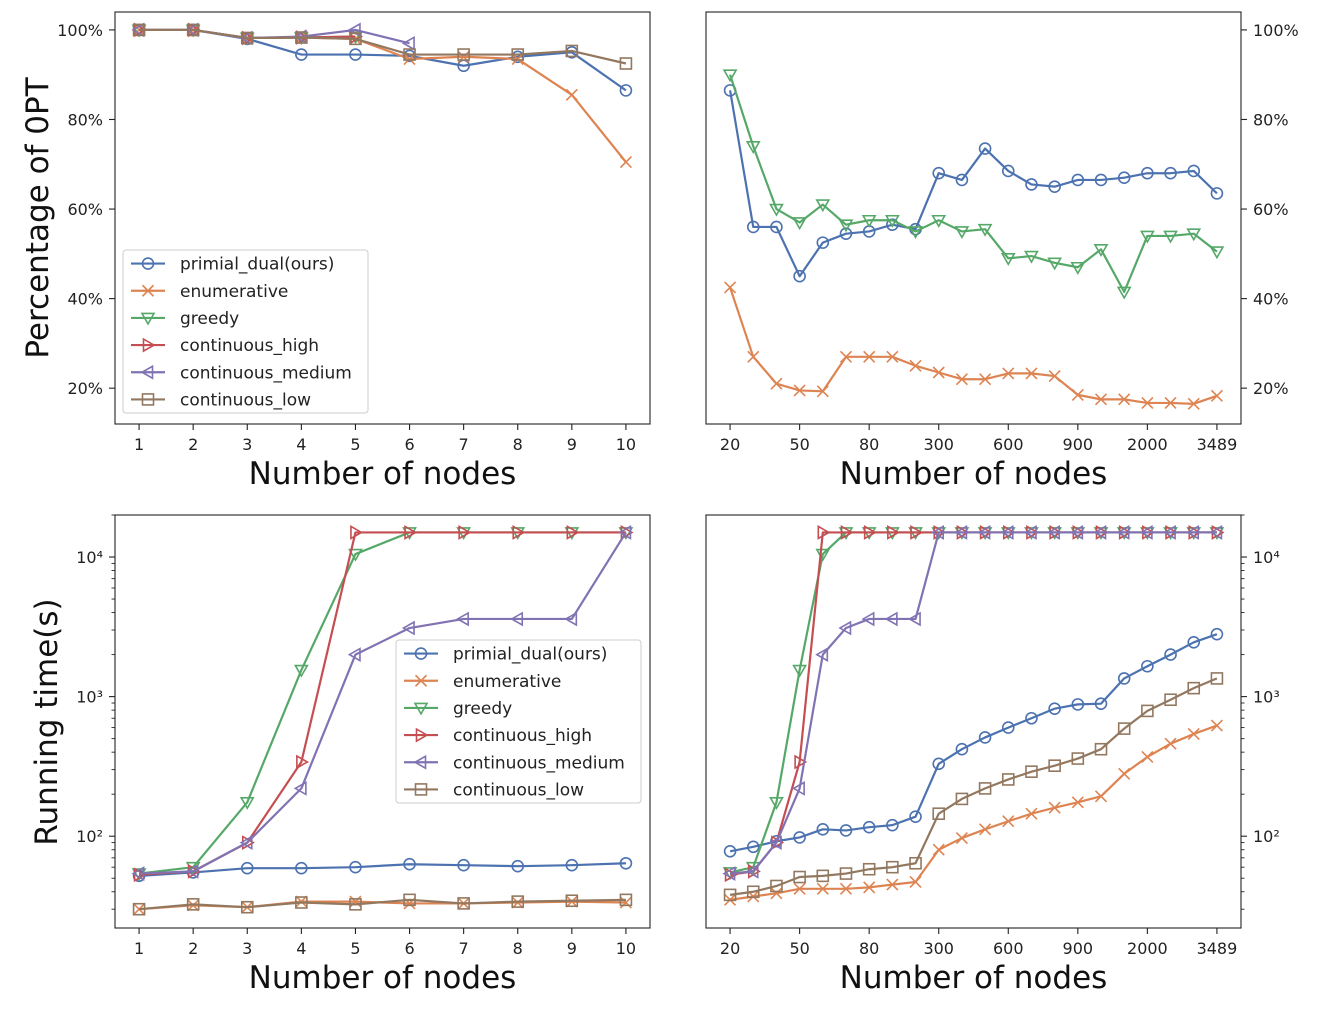 The width and height of the screenshot is (1318, 1015). I want to click on series-primial-dual-ours, so click(382, 869).